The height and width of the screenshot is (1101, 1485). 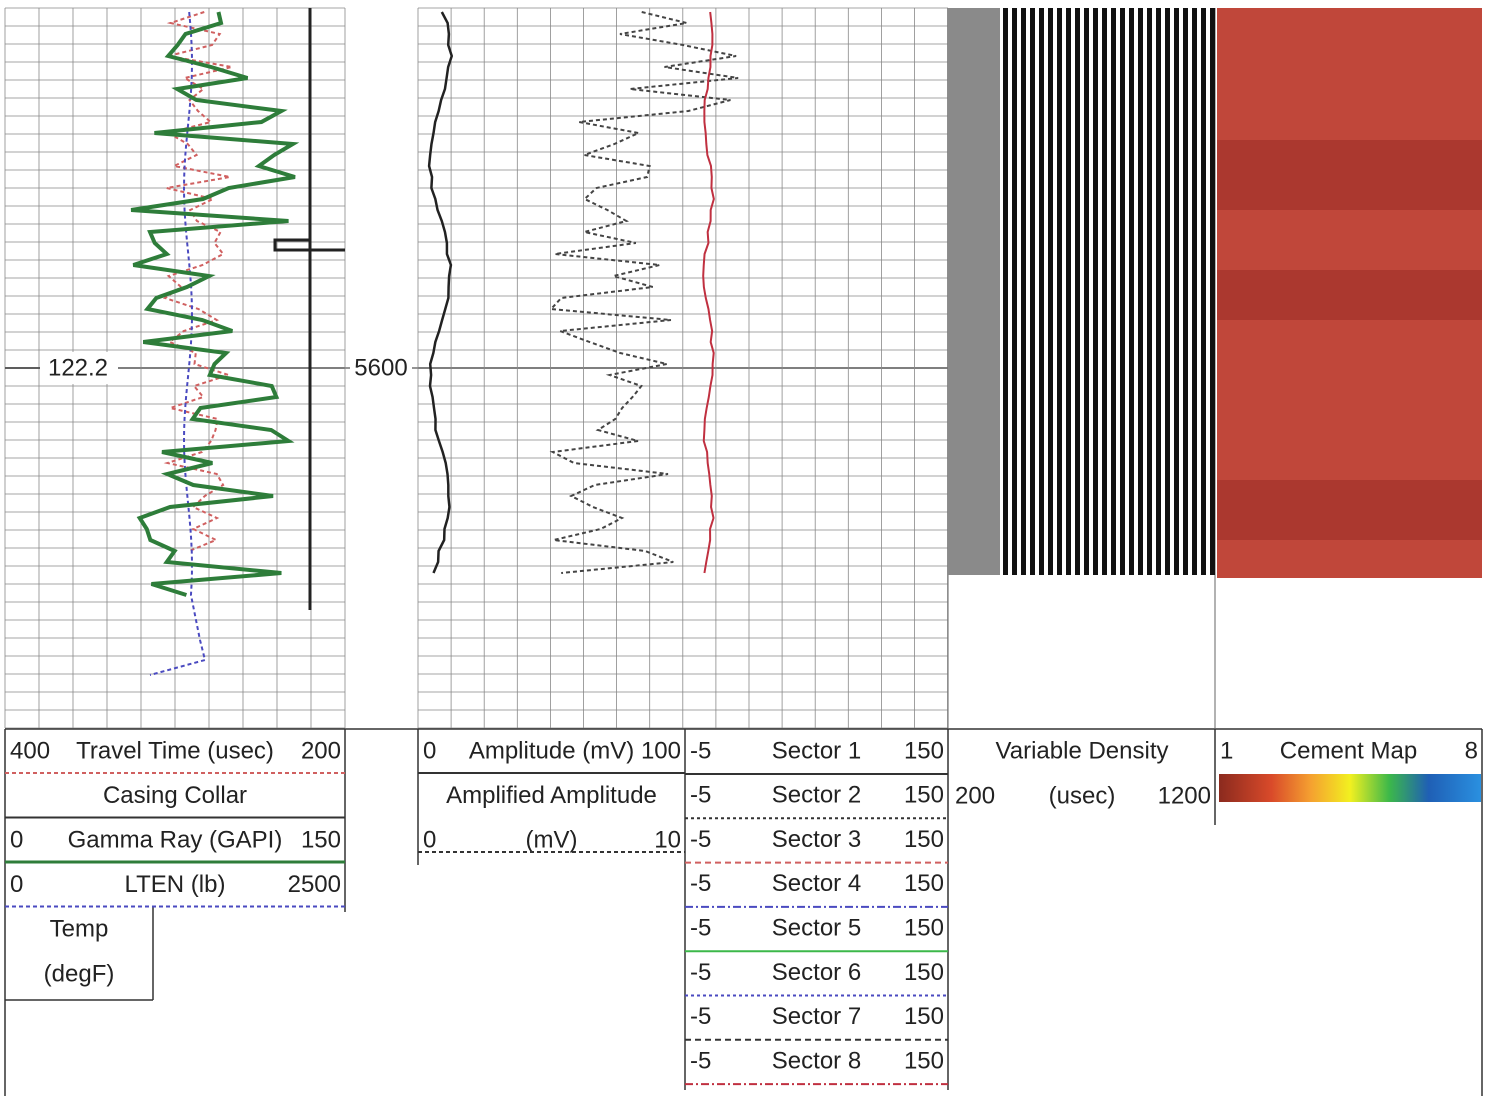 I want to click on header-title: Amplified Amplitude, so click(x=551, y=795).